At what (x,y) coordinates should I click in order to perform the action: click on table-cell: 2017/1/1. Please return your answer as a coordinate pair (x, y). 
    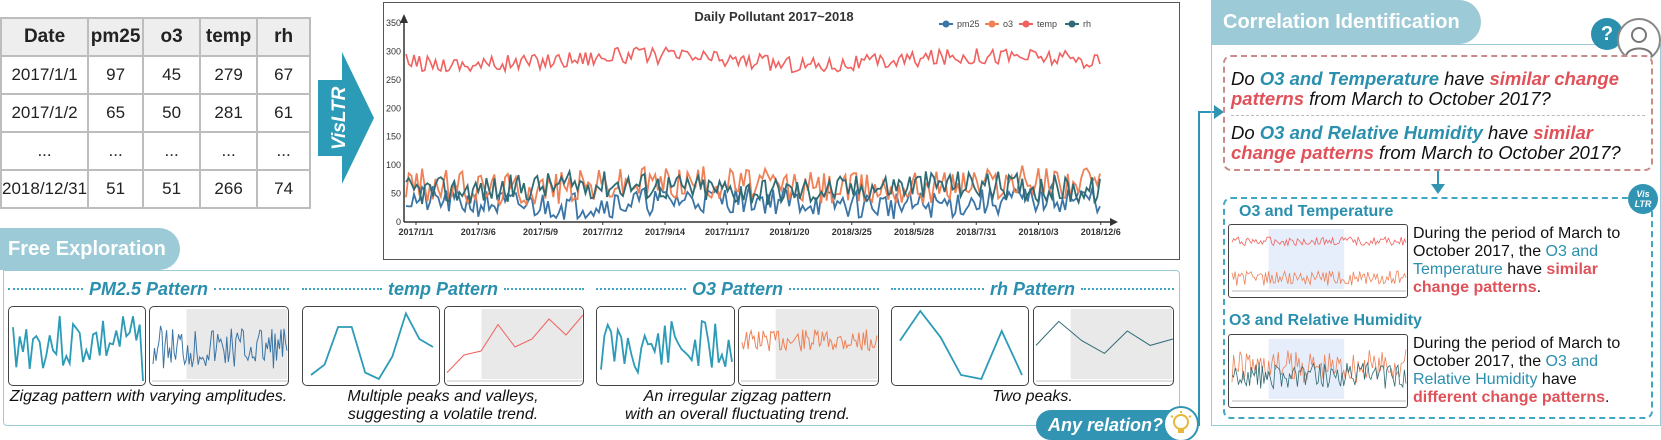
    Looking at the image, I should click on (45, 75).